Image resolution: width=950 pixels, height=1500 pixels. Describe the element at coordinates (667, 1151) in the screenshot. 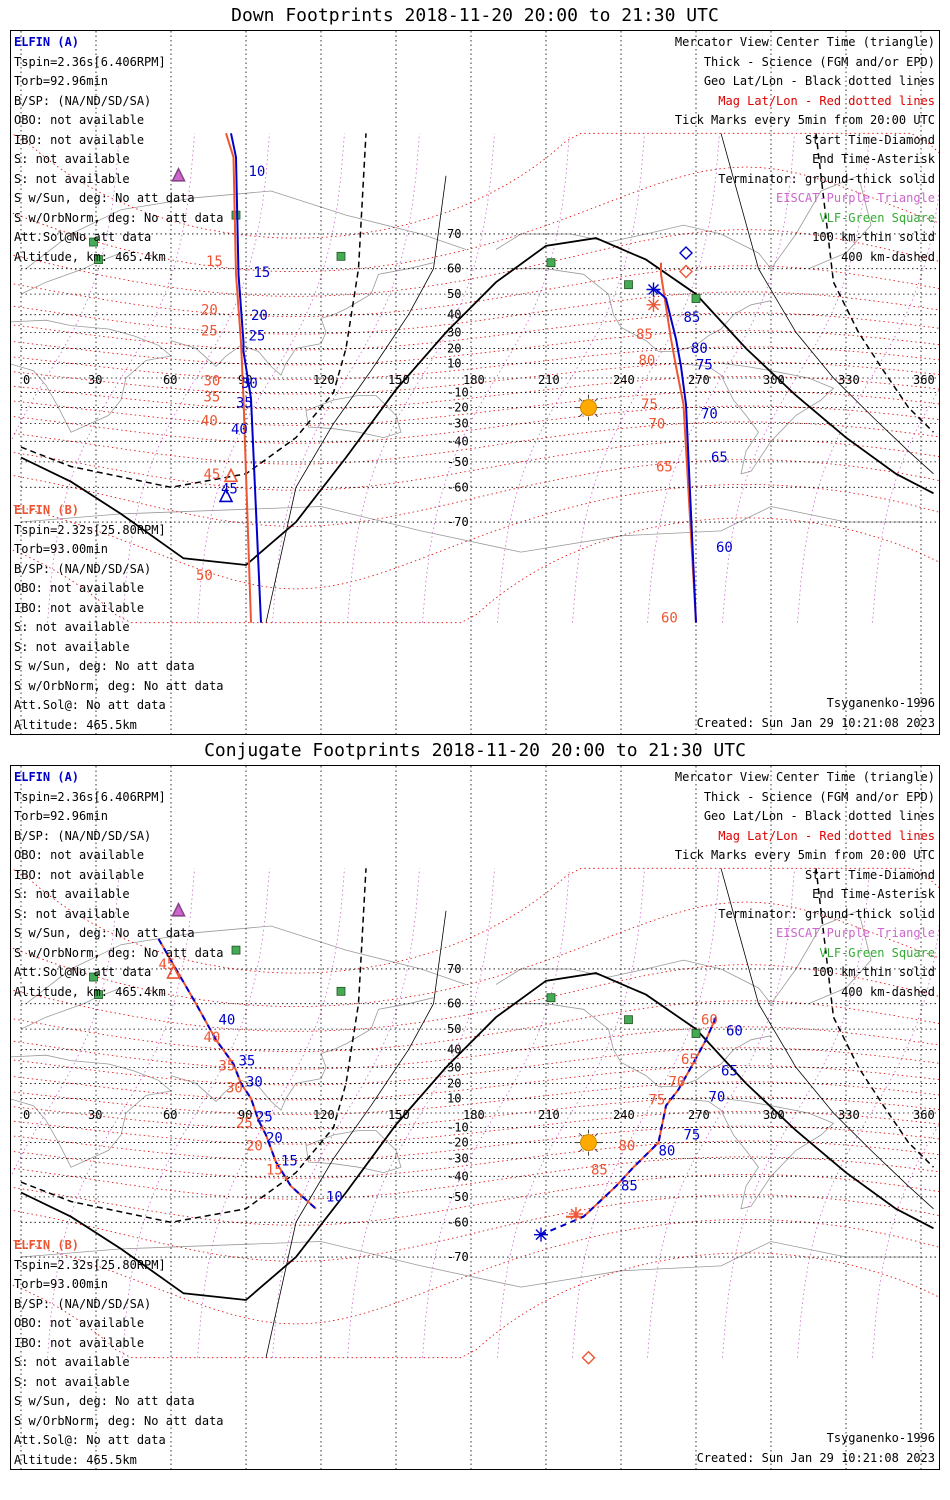

I see `elfin-a-time-label: 80` at that location.